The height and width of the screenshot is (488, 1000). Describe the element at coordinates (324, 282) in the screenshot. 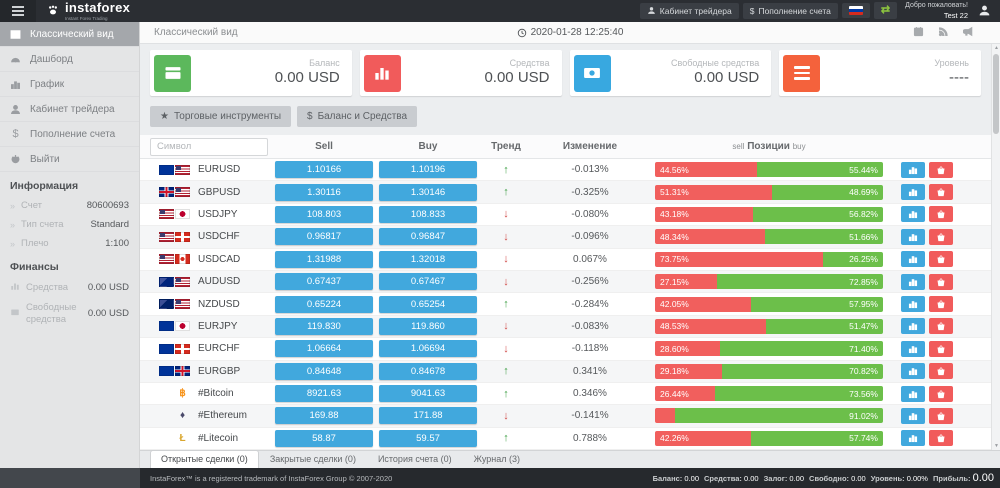

I see `sell-price-button: 0.67437` at that location.